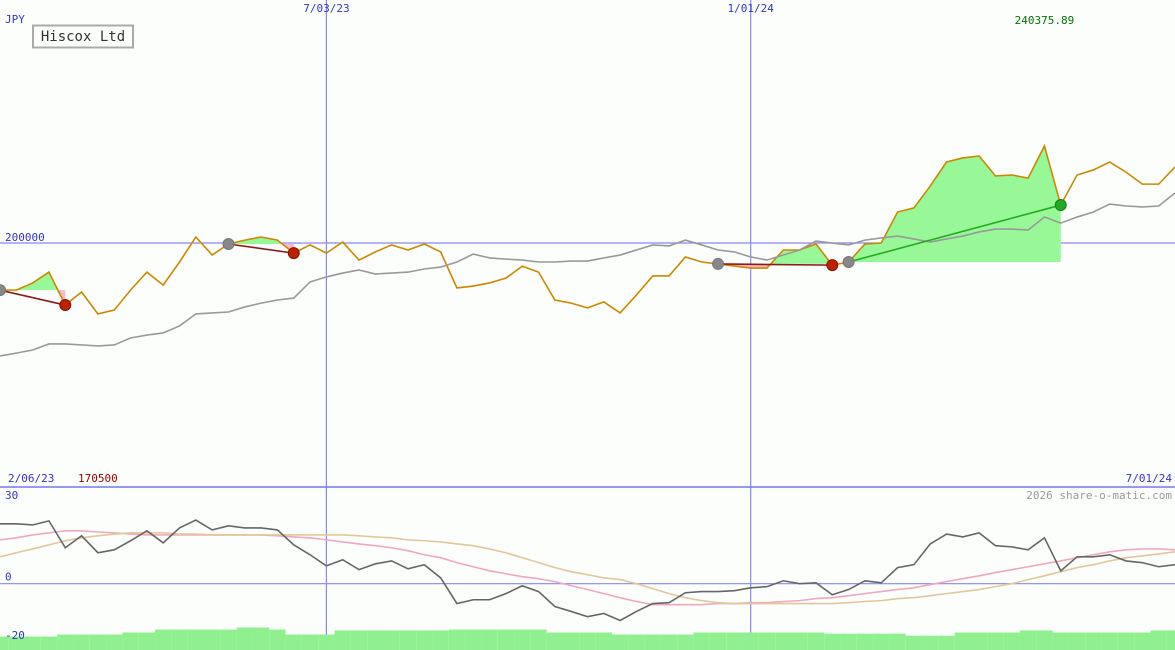  I want to click on chart-title: Hiscox Ltd, so click(83, 37).